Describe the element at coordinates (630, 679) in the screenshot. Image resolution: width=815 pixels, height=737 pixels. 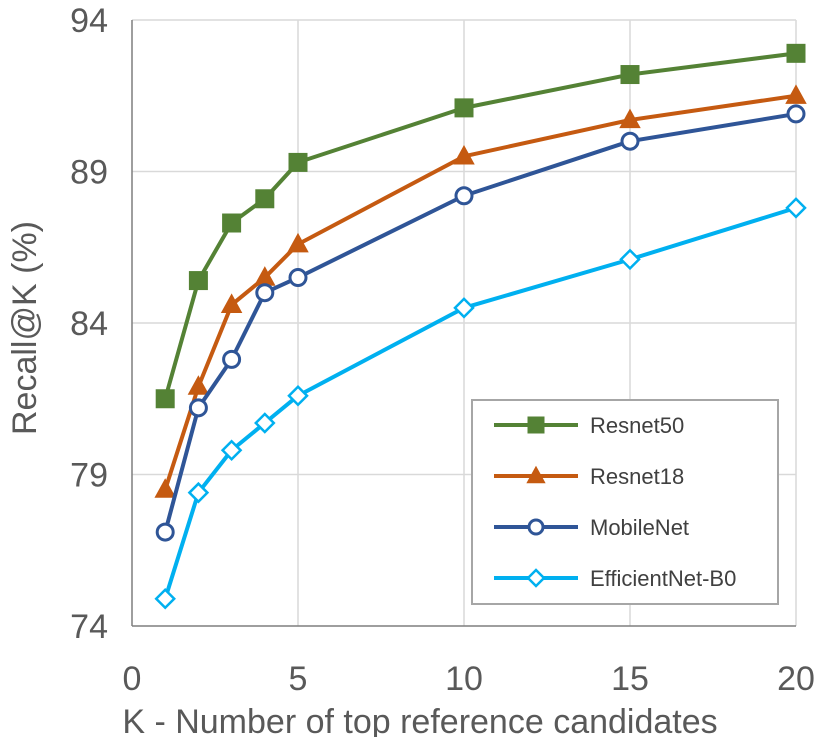
I see `x-tick-label: 15` at that location.